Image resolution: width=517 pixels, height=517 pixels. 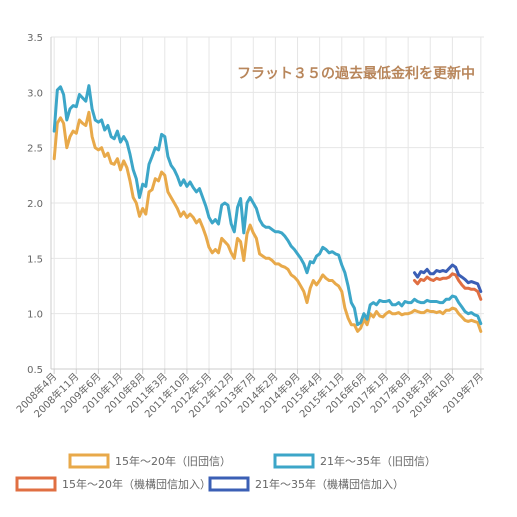 I want to click on legend-label-3: 15年～20年（機構団信加入）, so click(x=136, y=484).